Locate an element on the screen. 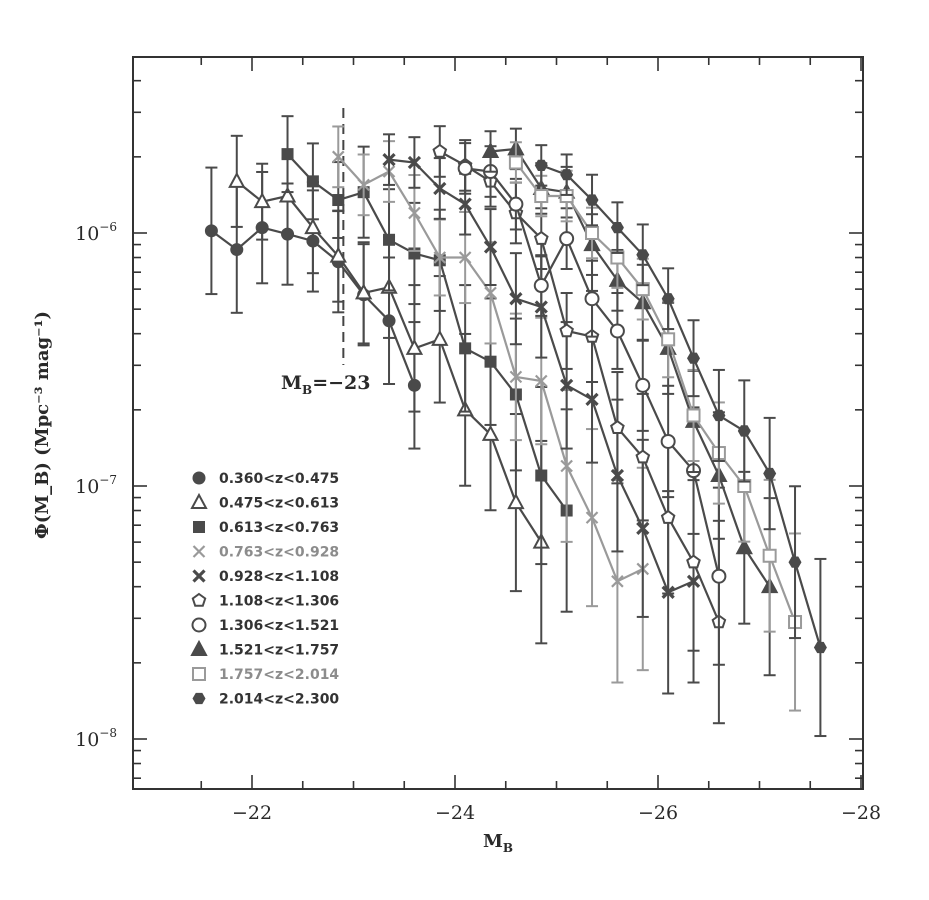 This screenshot has height=900, width=929. legend-entry: 0.928<z<1.108 is located at coordinates (265, 577).